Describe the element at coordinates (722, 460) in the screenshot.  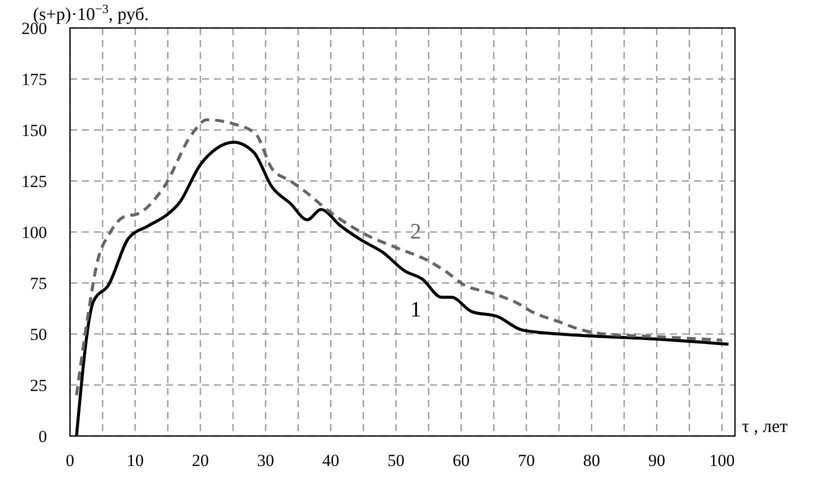
I see `x-tick-label: 100` at that location.